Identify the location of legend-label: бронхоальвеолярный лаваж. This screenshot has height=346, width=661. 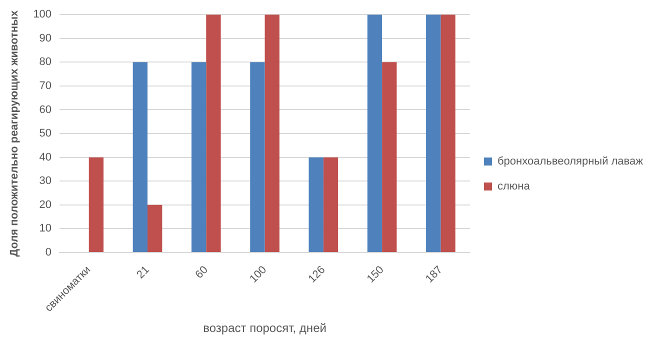
(571, 162).